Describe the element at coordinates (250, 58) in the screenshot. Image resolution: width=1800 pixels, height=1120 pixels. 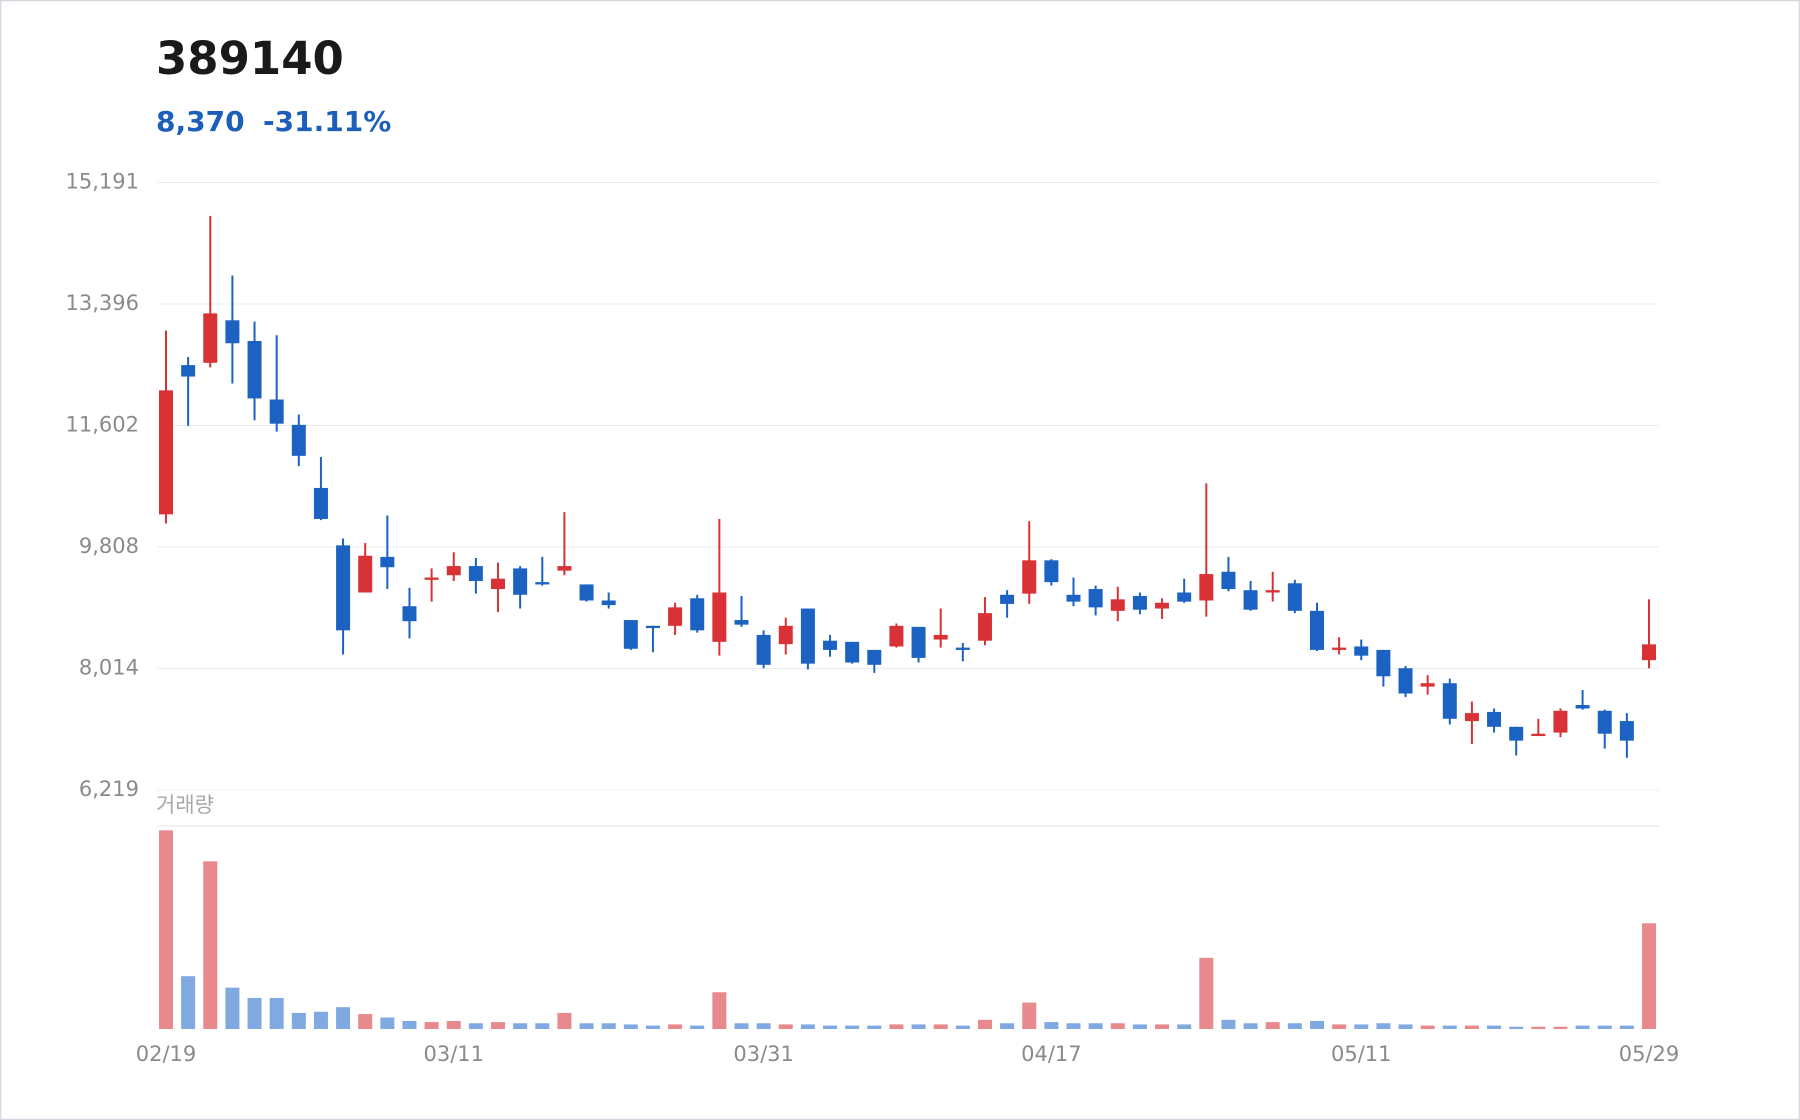
I see `chart-title: 389140` at that location.